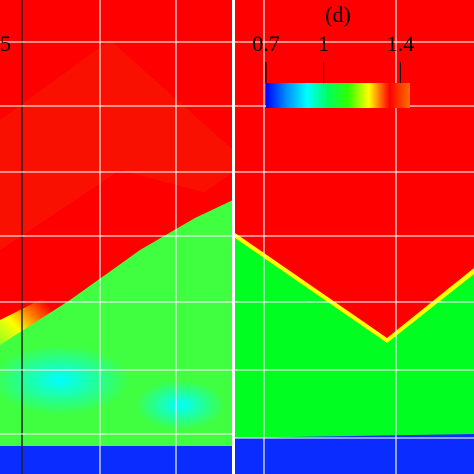 The width and height of the screenshot is (474, 474). Describe the element at coordinates (5, 43) in the screenshot. I see `fragment-label: 5` at that location.